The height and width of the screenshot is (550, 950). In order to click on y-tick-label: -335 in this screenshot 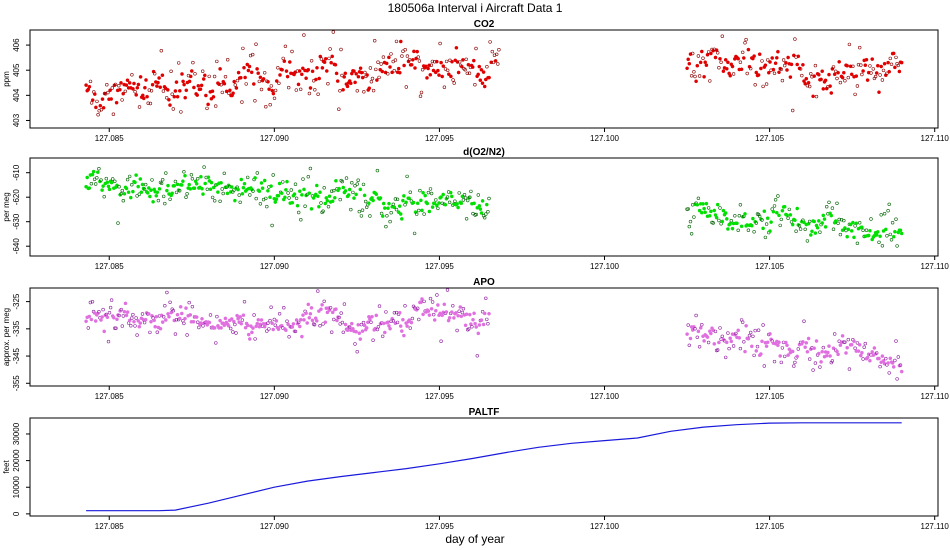, I will do `click(16, 328)`.